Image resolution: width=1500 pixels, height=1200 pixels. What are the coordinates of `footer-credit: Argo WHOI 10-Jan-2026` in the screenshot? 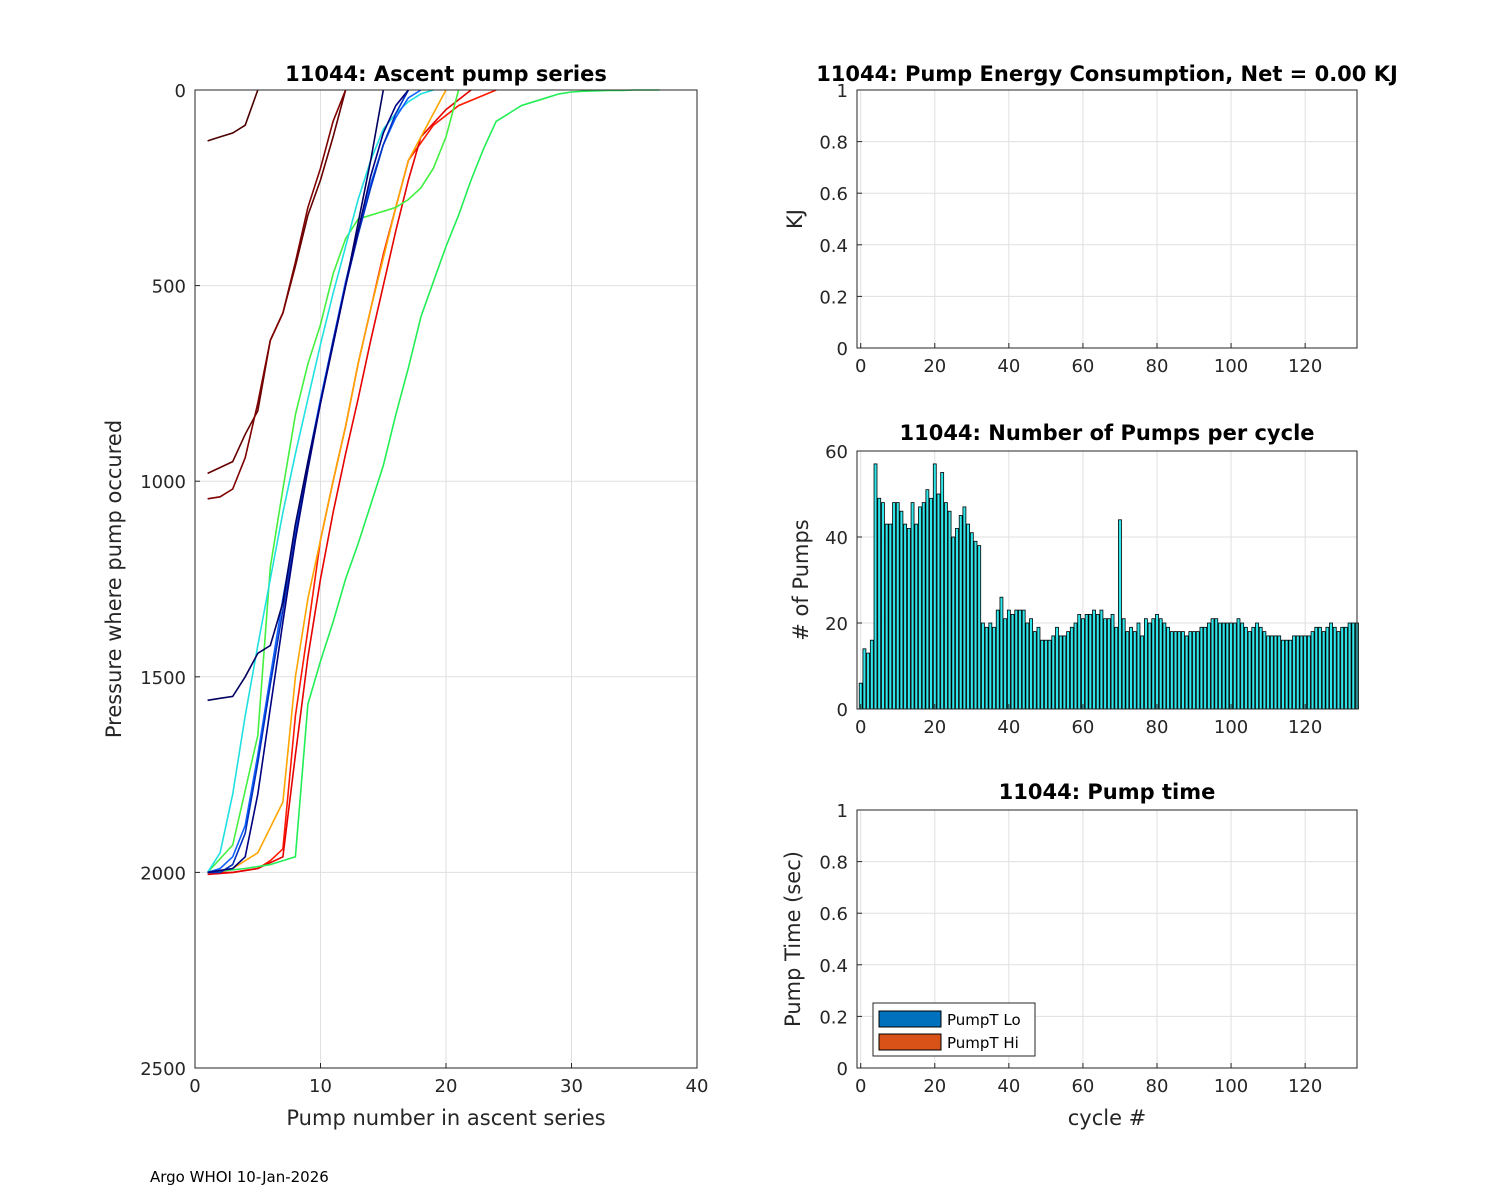 It's located at (239, 1177).